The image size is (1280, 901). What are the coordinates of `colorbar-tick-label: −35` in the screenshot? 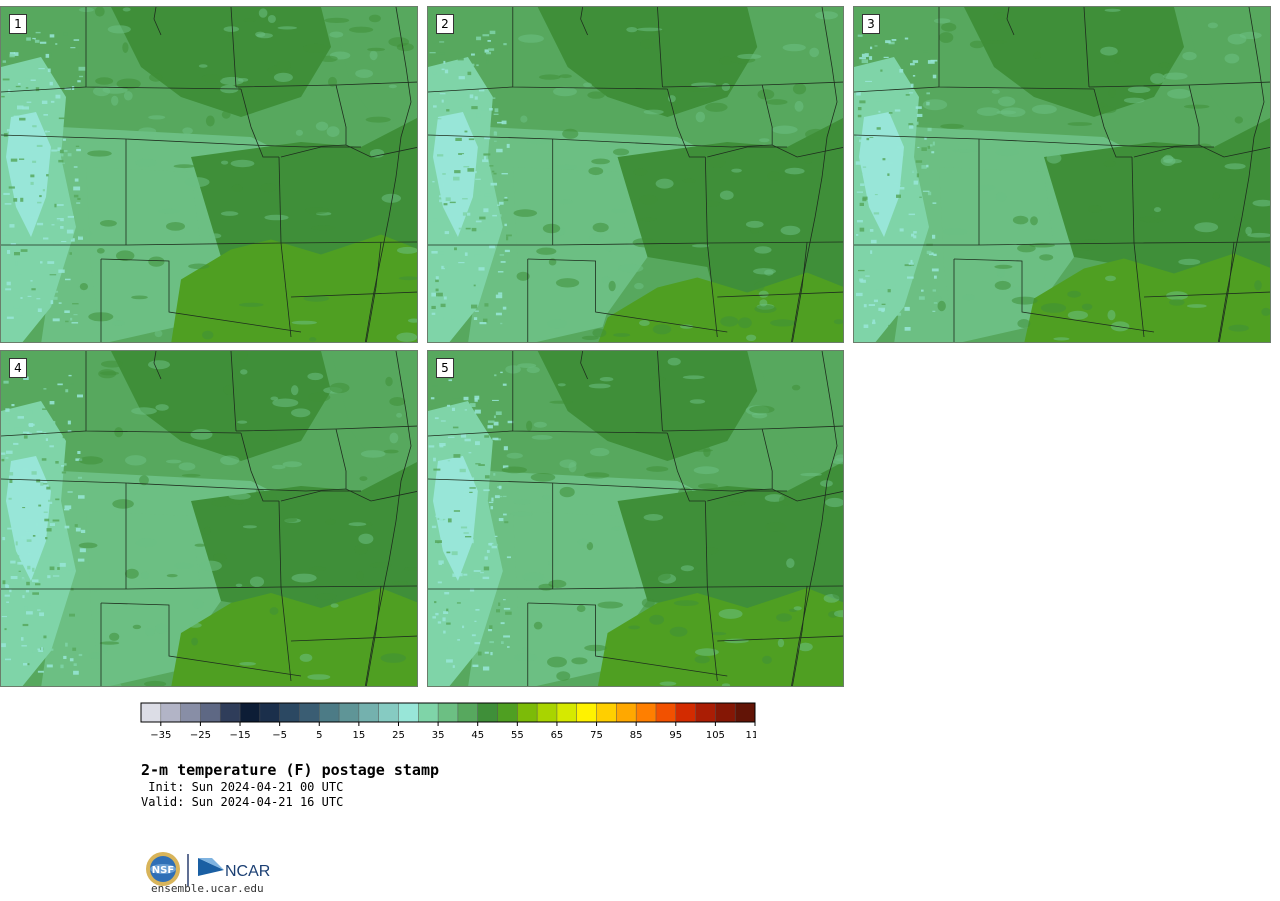 It's located at (160, 735).